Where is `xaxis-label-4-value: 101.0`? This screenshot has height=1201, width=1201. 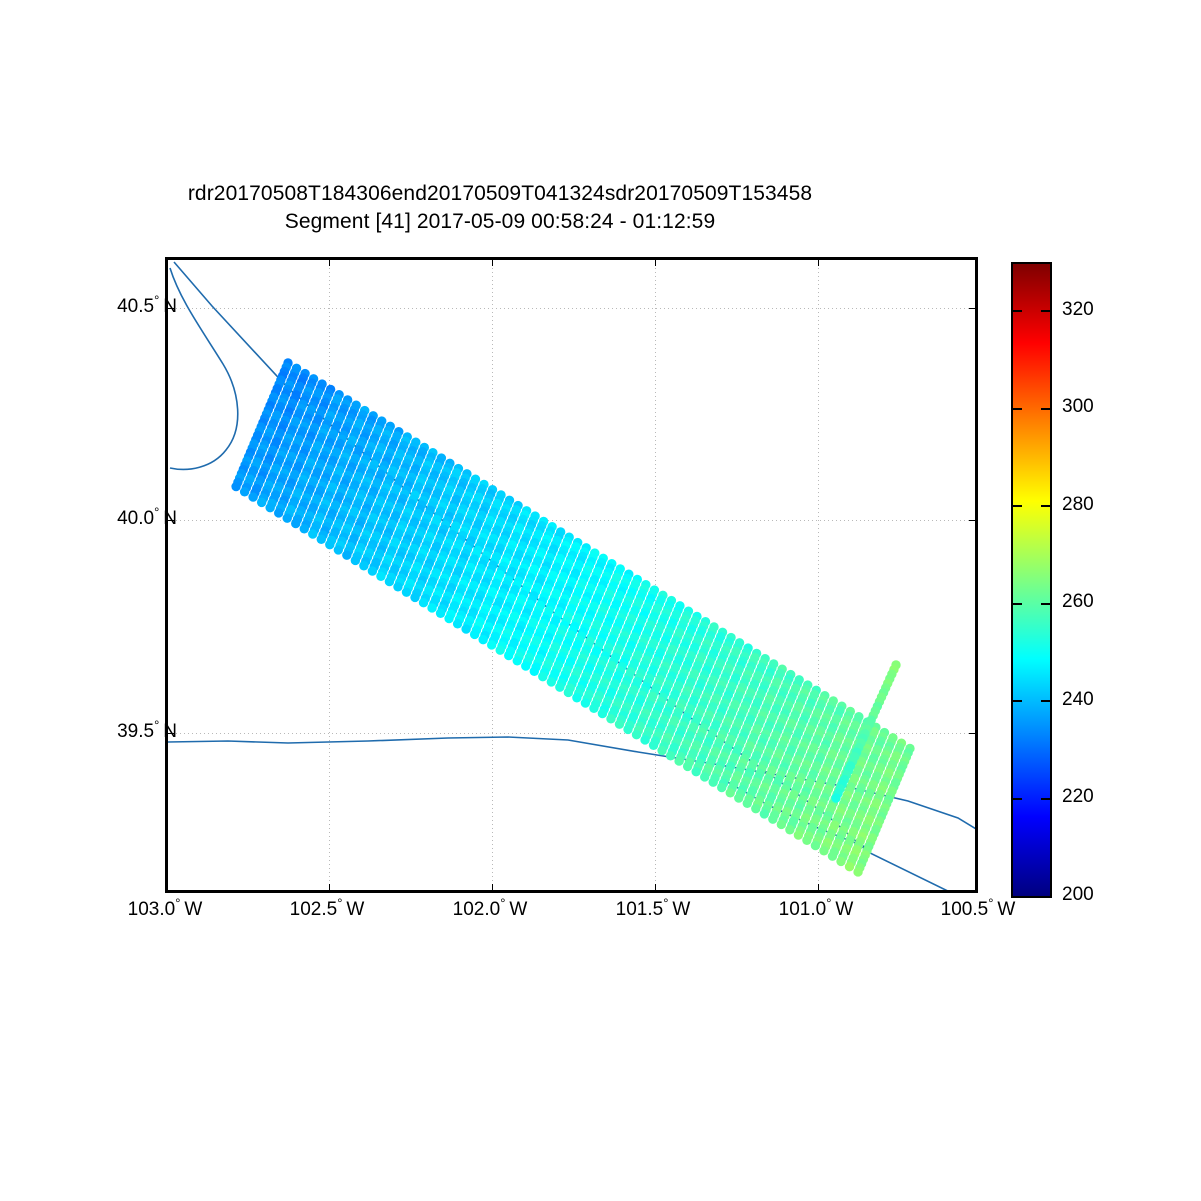 xaxis-label-4-value: 101.0 is located at coordinates (802, 909).